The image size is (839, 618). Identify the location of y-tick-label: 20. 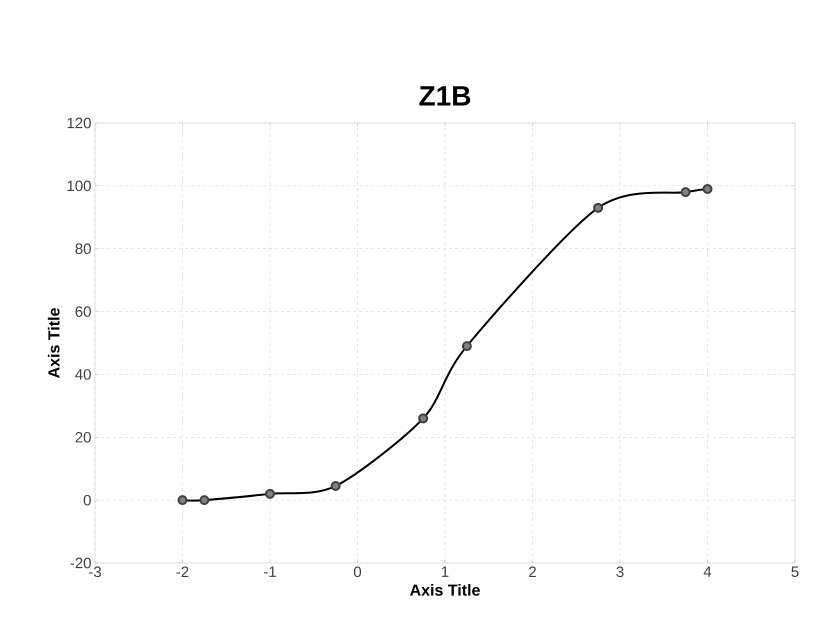
(83, 437).